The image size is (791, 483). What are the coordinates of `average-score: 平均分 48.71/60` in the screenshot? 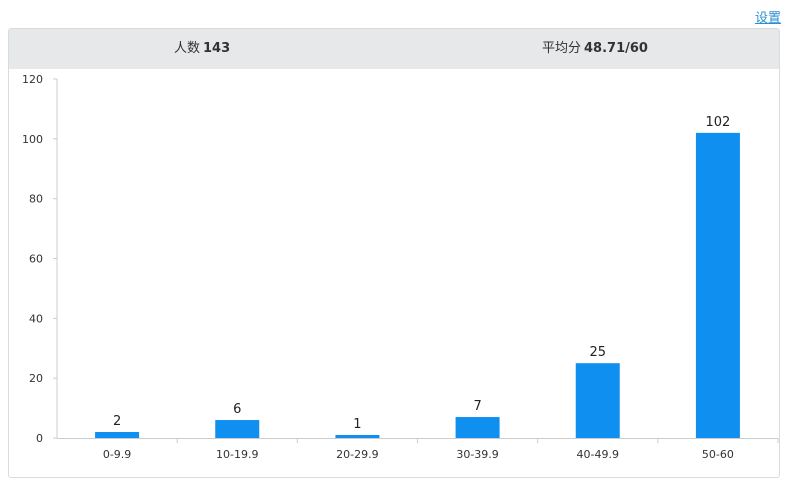 It's located at (595, 49).